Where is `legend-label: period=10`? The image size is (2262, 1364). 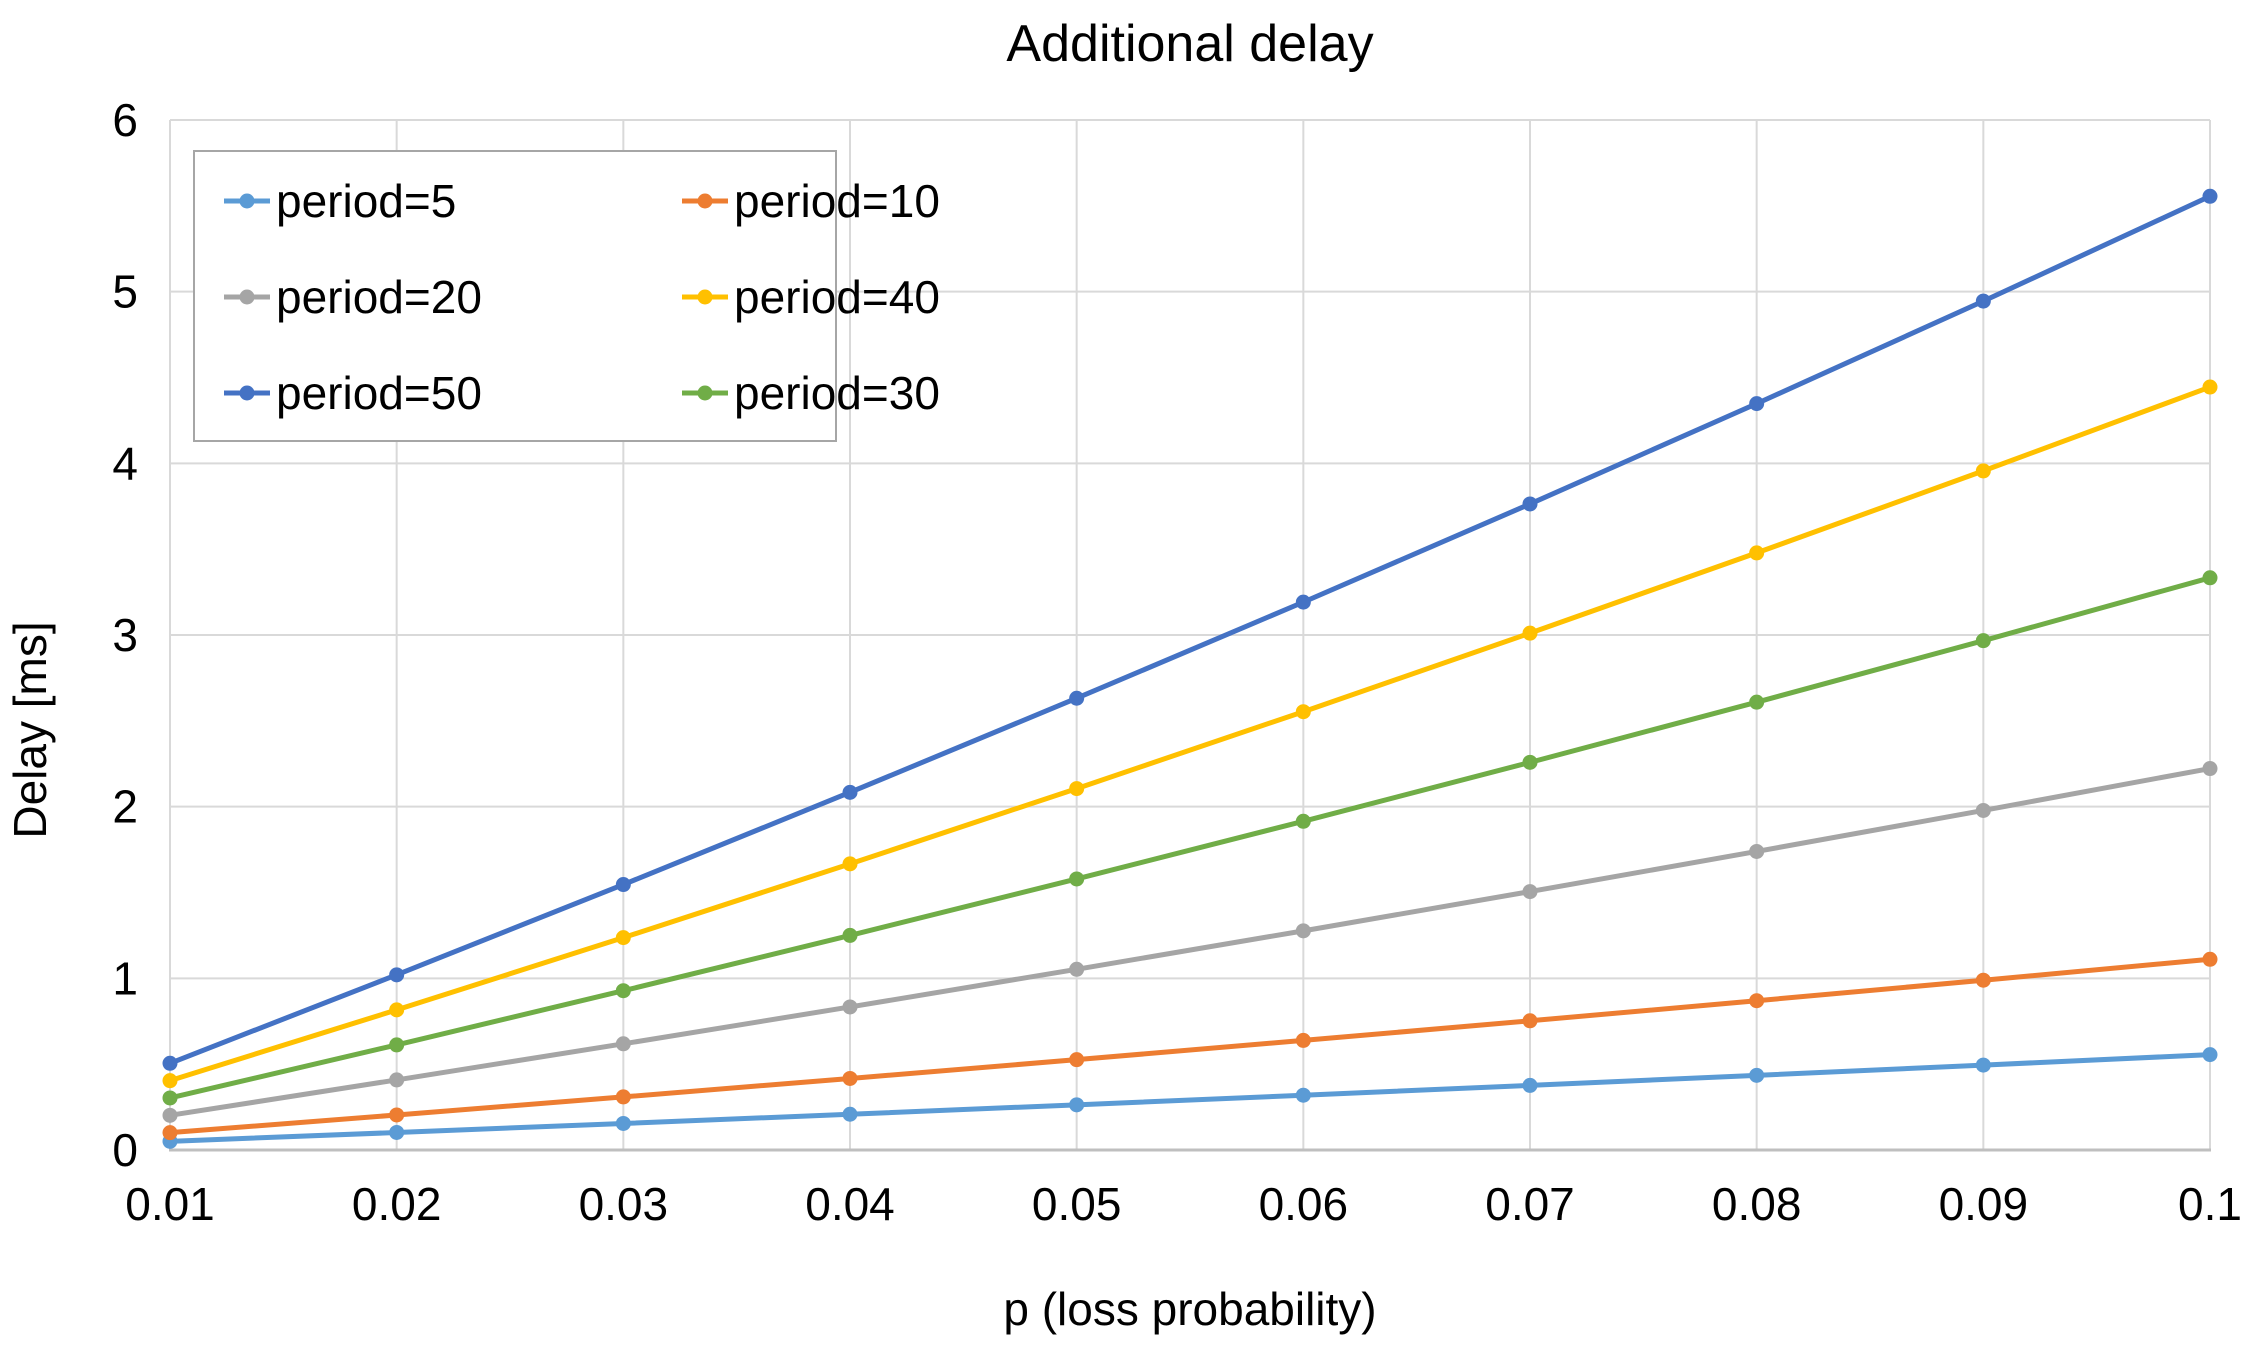
legend-label: period=10 is located at coordinates (837, 201).